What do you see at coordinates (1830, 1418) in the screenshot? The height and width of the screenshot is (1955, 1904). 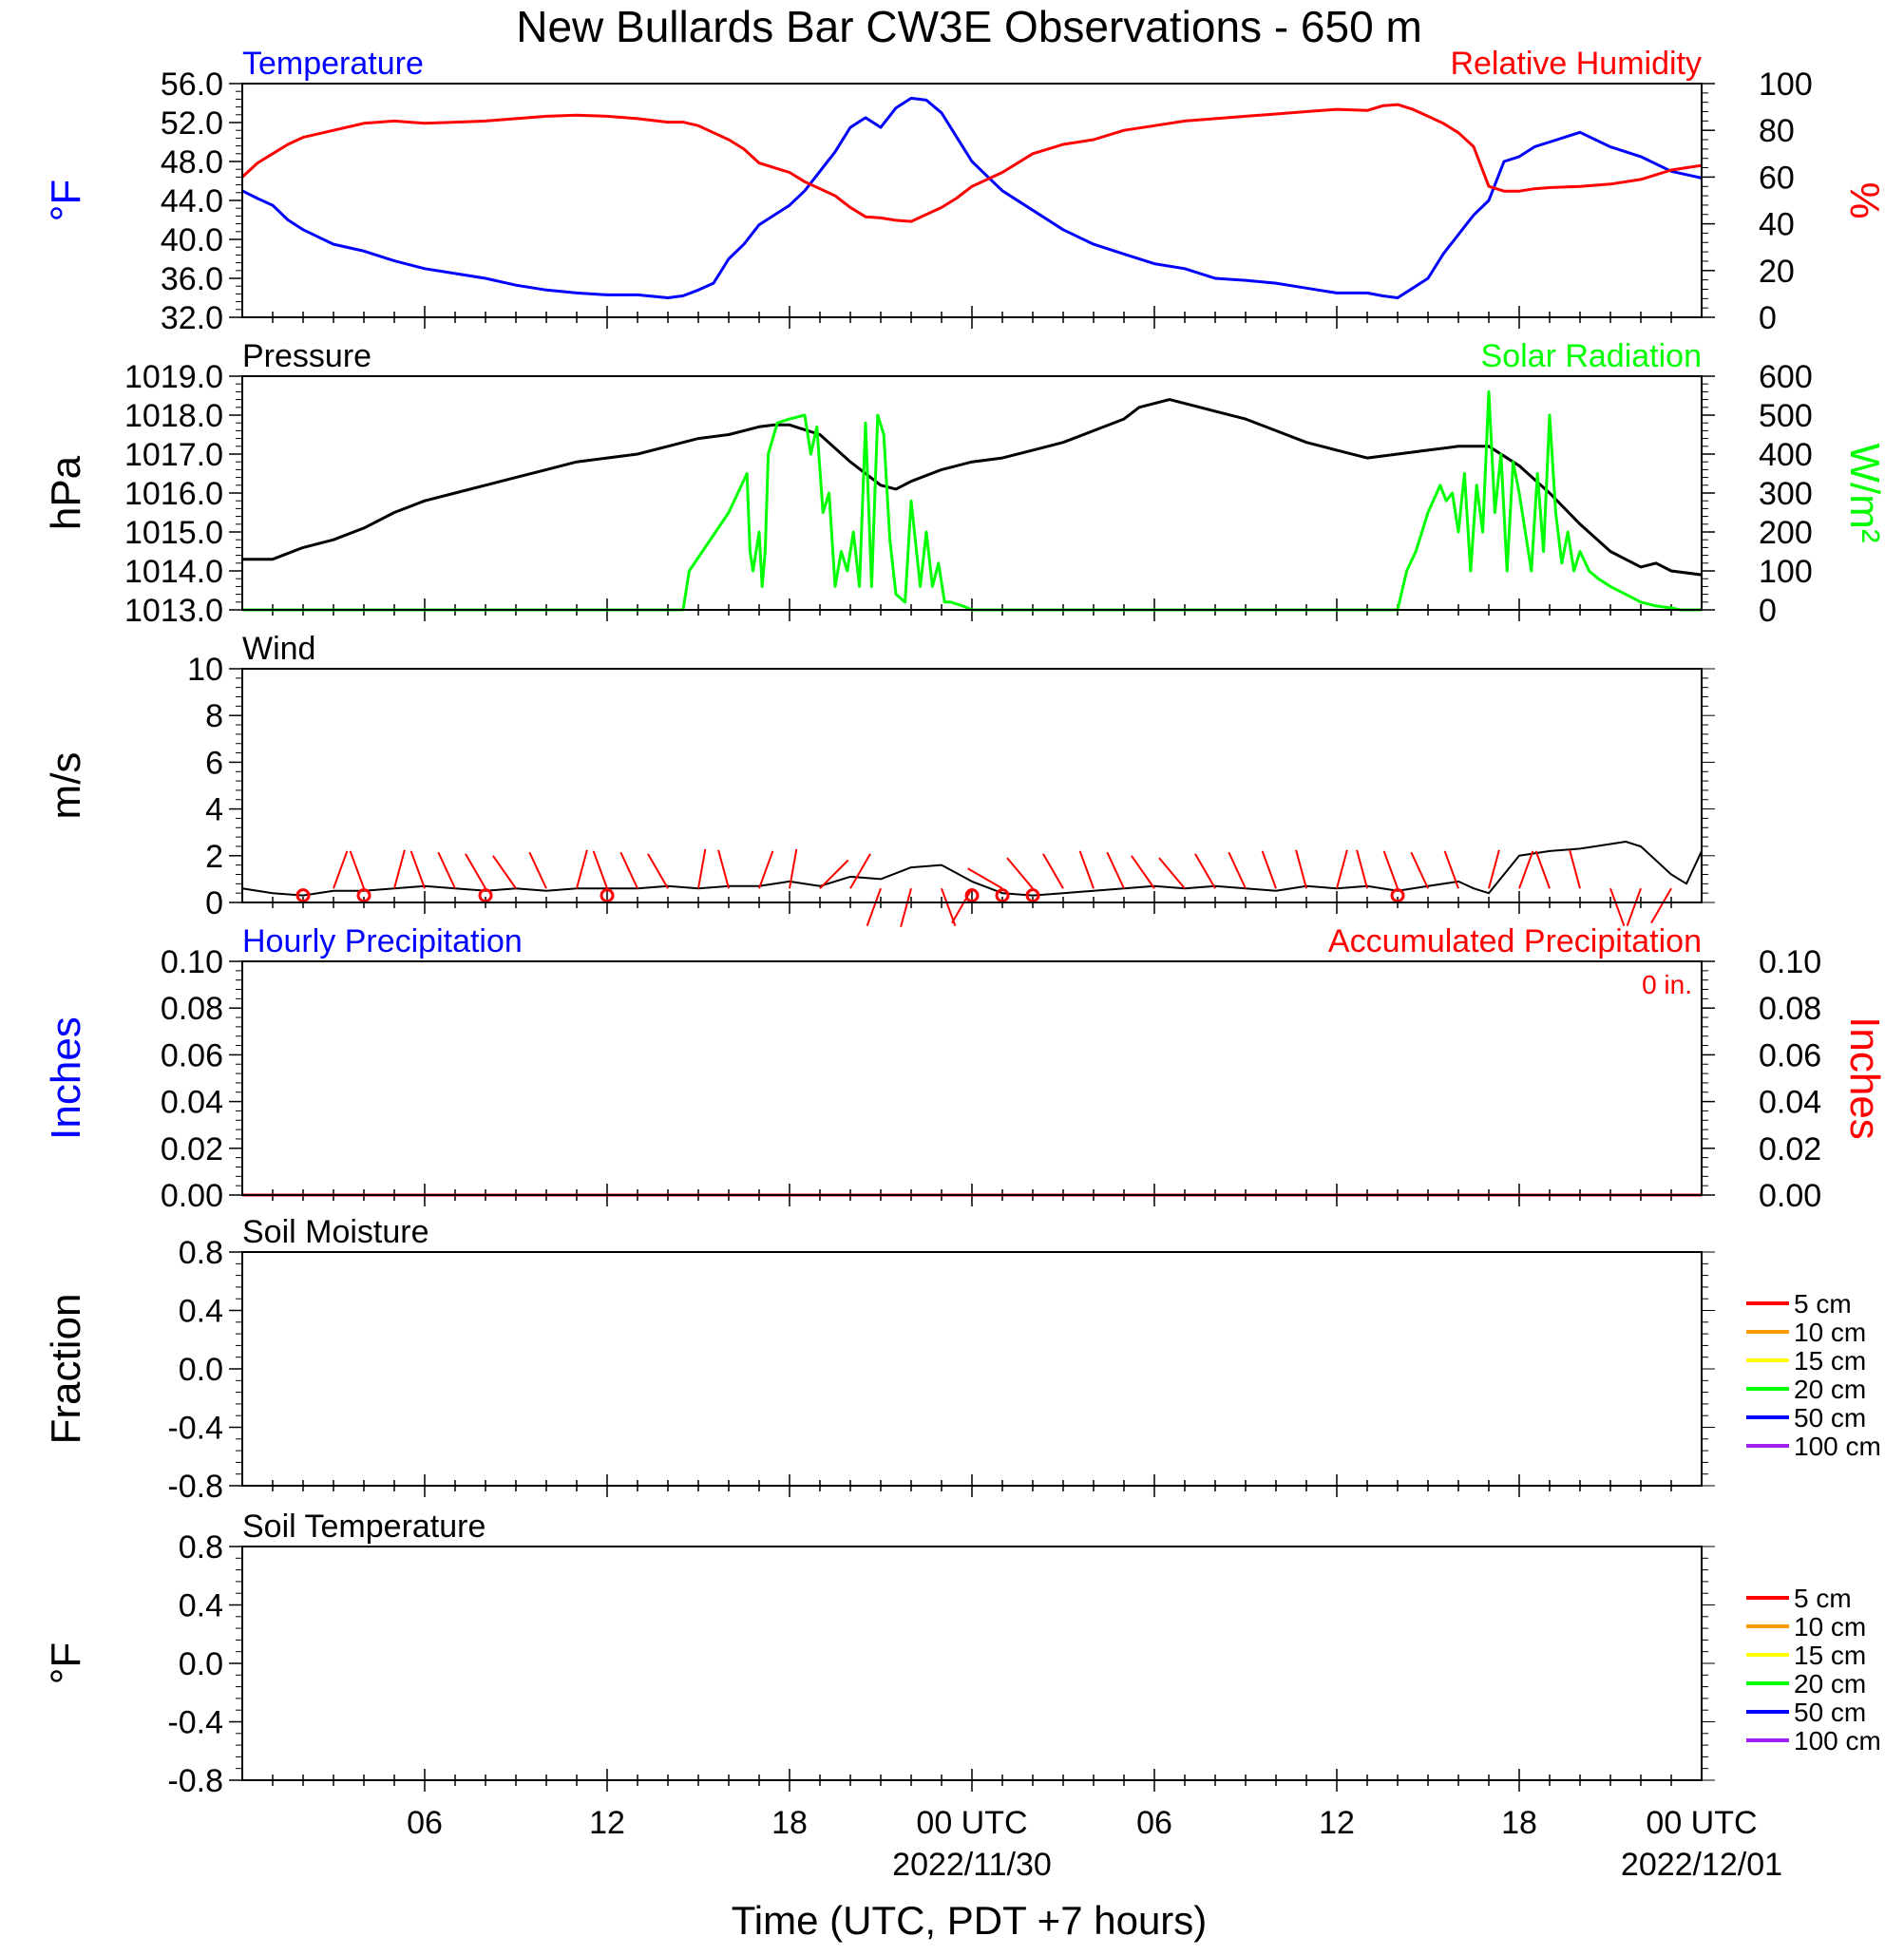 I see `legend-label: 50 cm` at bounding box center [1830, 1418].